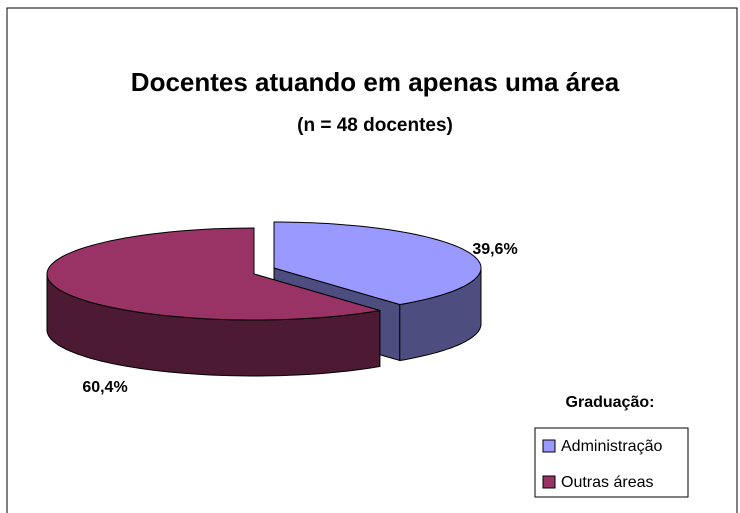 The image size is (740, 513). I want to click on legend-box, so click(611, 462).